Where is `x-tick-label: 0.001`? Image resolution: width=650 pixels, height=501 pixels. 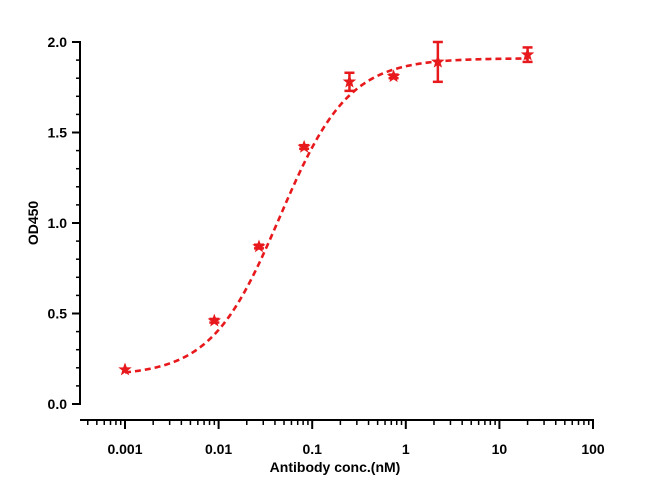 x-tick-label: 0.001 is located at coordinates (124, 449).